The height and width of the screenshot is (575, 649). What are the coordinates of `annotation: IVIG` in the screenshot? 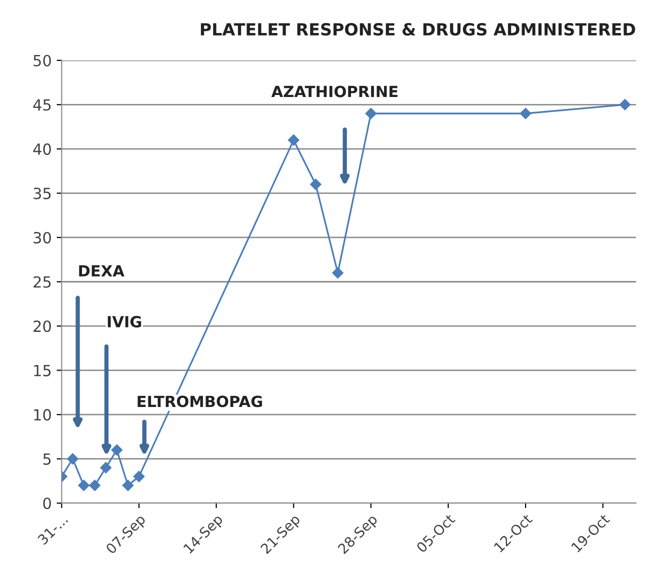 It's located at (125, 322).